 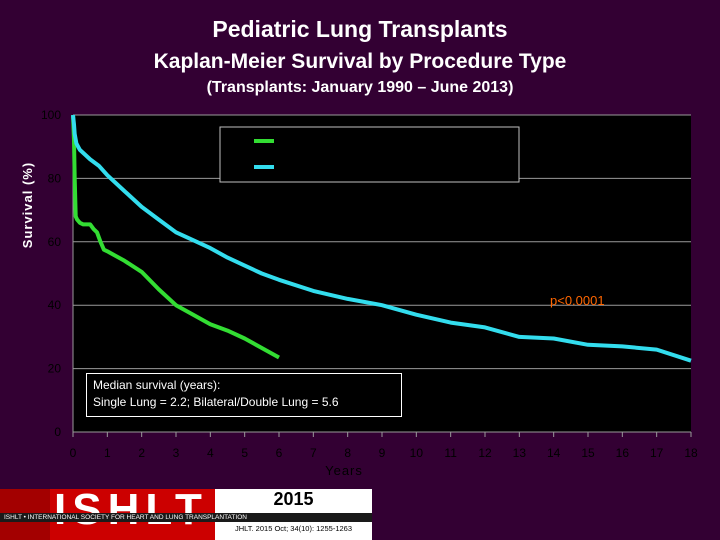 I want to click on x-tick-label: 7, so click(x=313, y=453).